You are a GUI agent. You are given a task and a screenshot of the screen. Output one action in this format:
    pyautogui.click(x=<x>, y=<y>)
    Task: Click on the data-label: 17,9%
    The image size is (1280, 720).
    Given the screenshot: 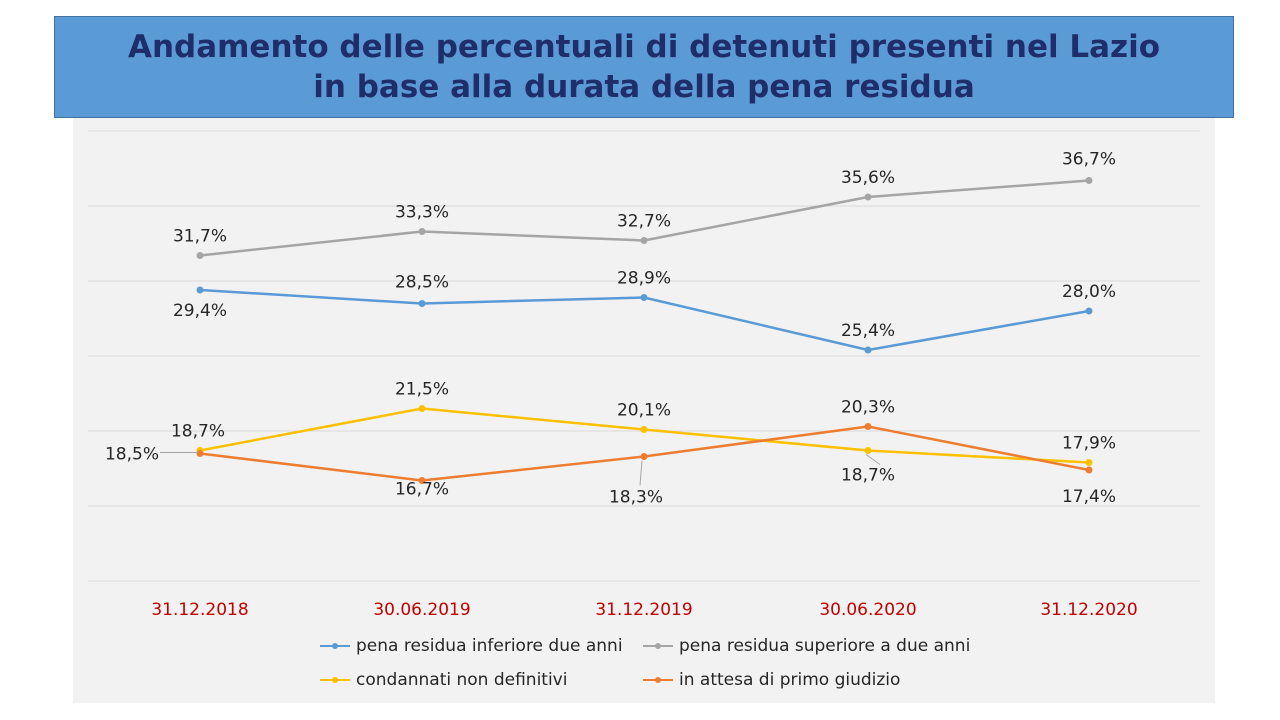 What is the action you would take?
    pyautogui.click(x=1089, y=444)
    